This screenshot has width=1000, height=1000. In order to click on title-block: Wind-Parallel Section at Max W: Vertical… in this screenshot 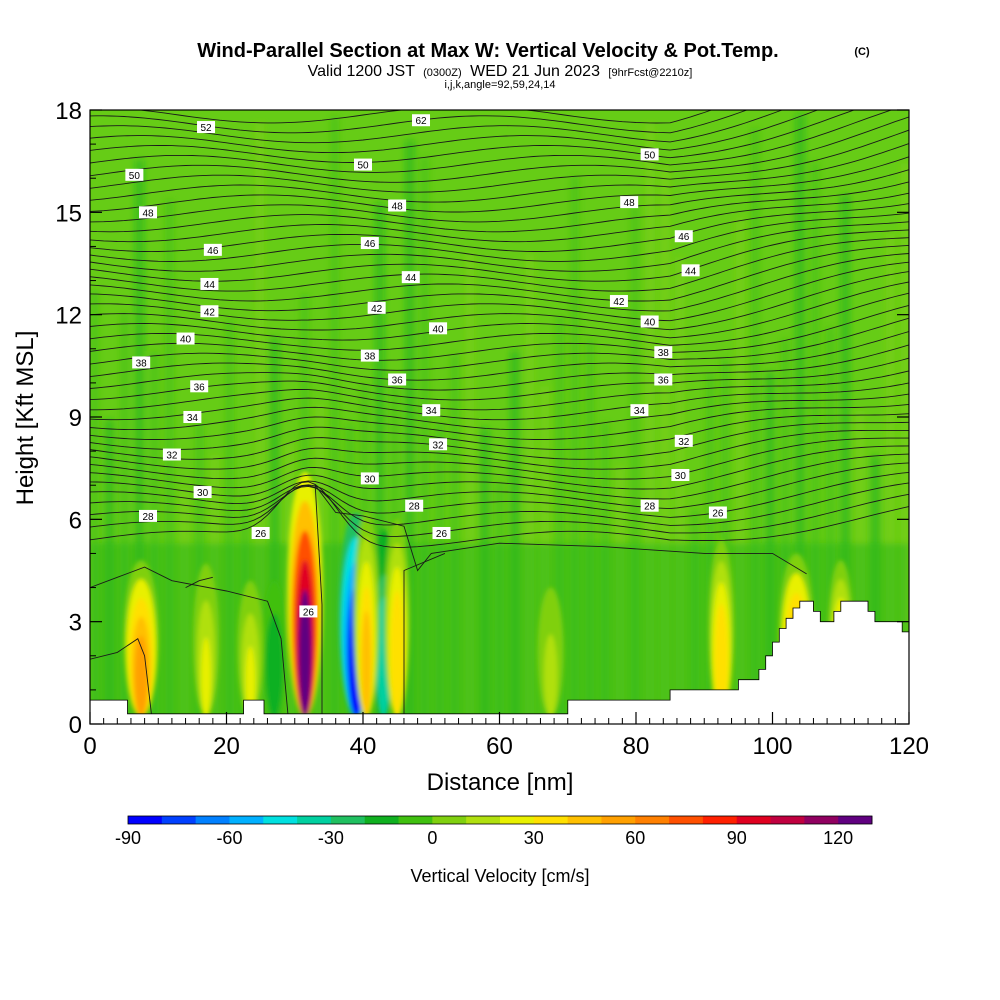, I will do `click(533, 65)`.